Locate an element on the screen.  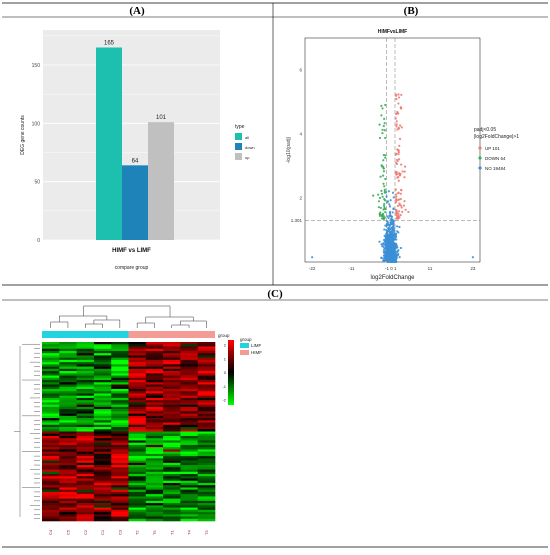
bar-data-label: 101 is located at coordinates (161, 118).